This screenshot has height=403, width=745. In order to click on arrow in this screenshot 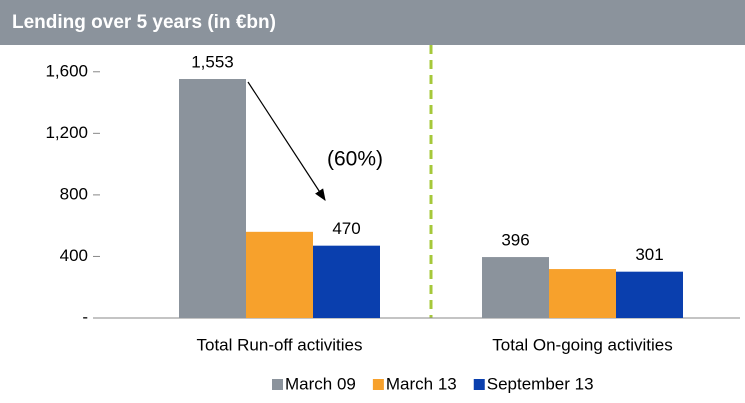, I will do `click(286, 141)`.